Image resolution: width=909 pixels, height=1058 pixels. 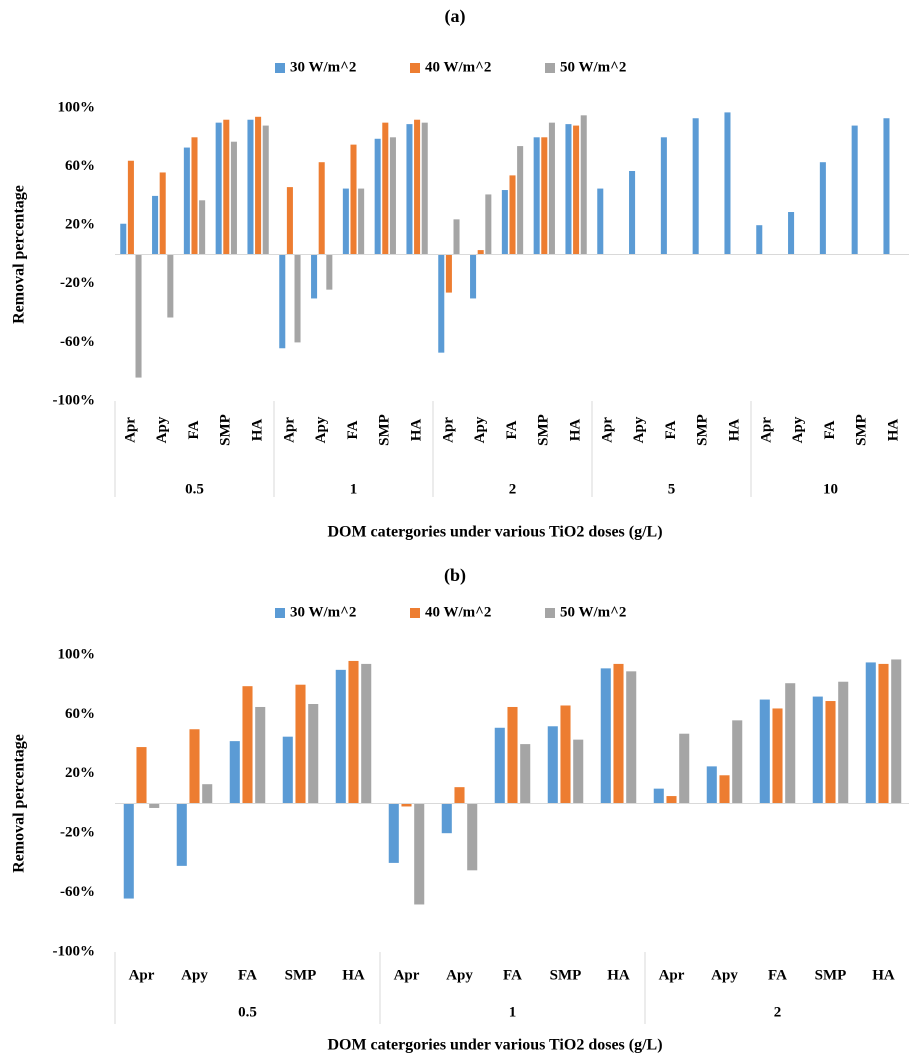 I want to click on legend-label: 50 W/m^2, so click(x=593, y=612).